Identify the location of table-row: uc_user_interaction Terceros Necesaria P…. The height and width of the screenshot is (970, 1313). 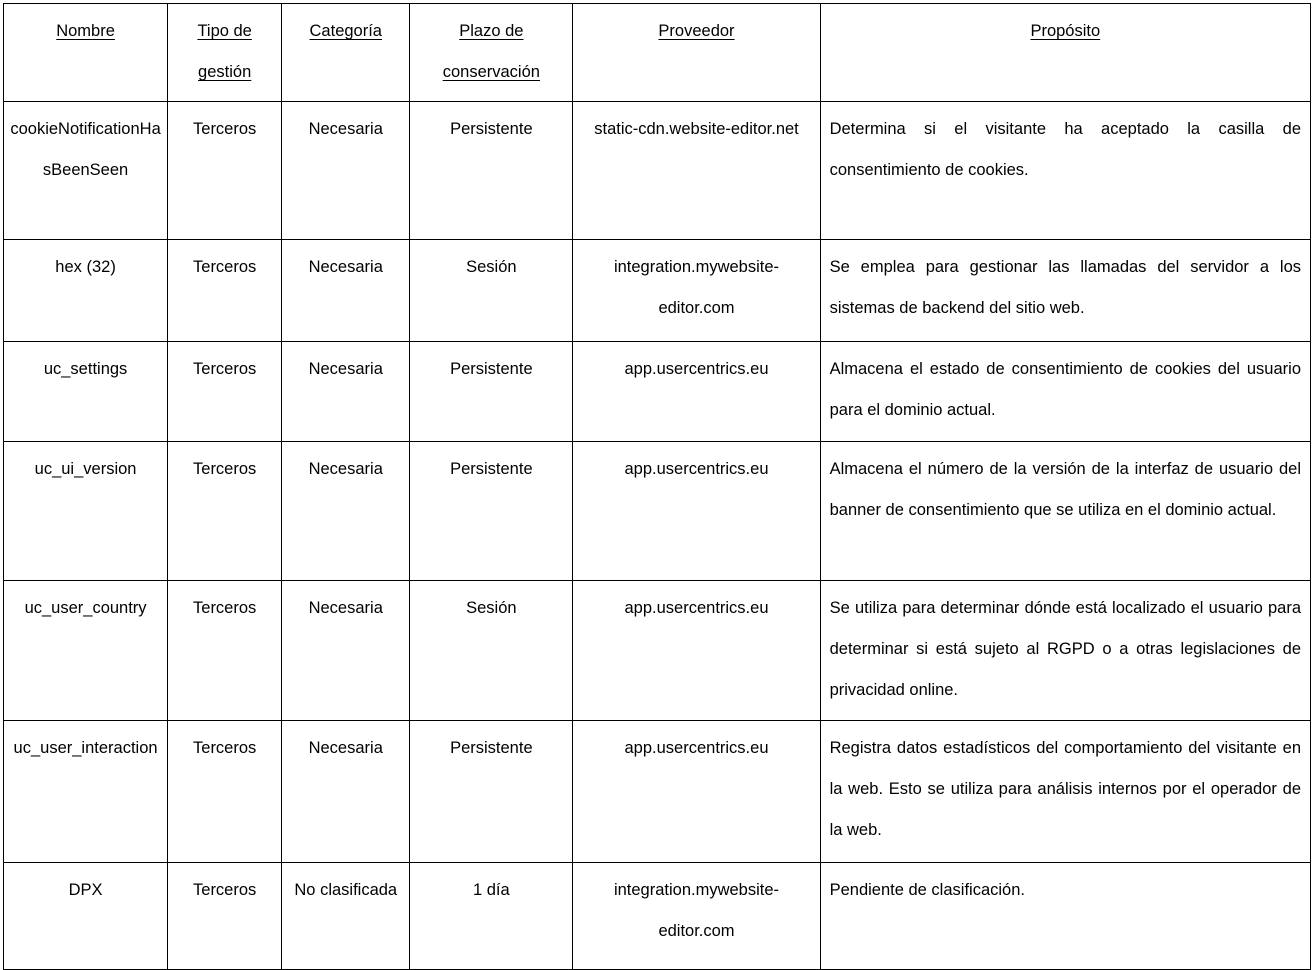
(657, 791).